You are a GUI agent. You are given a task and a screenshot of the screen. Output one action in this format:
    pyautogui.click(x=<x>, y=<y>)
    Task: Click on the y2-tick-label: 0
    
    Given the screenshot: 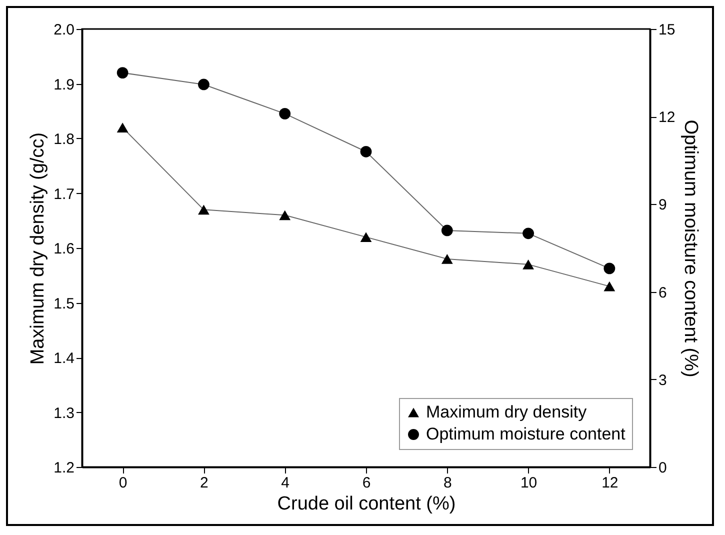 What is the action you would take?
    pyautogui.click(x=662, y=468)
    